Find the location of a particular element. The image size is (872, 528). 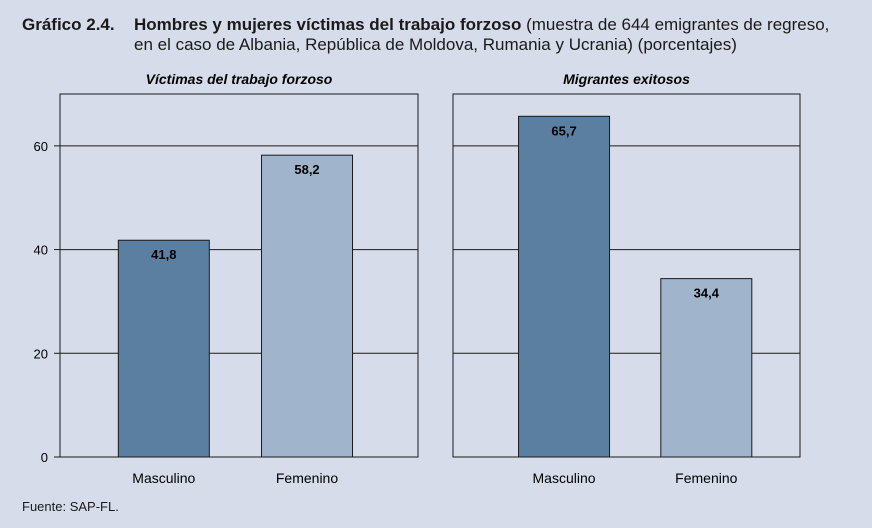

data-label: 58,2 is located at coordinates (306, 169).